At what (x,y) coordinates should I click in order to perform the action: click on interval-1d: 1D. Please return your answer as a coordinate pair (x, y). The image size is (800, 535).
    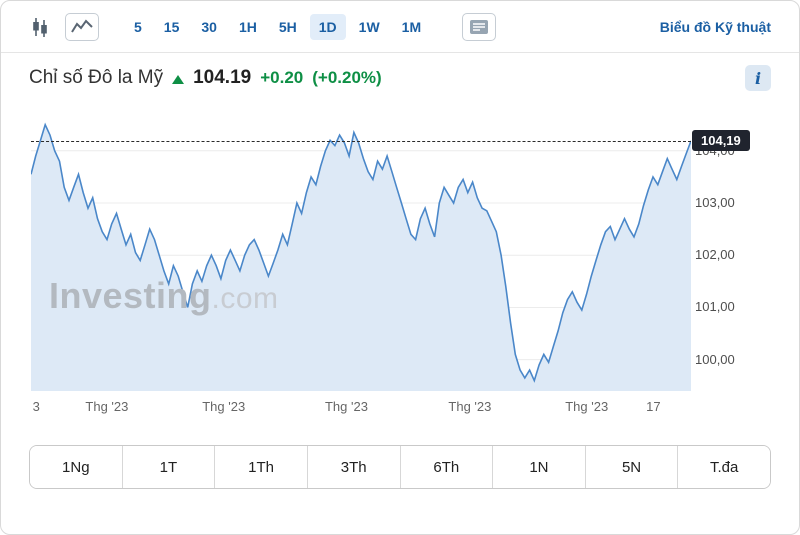
    Looking at the image, I should click on (327, 27).